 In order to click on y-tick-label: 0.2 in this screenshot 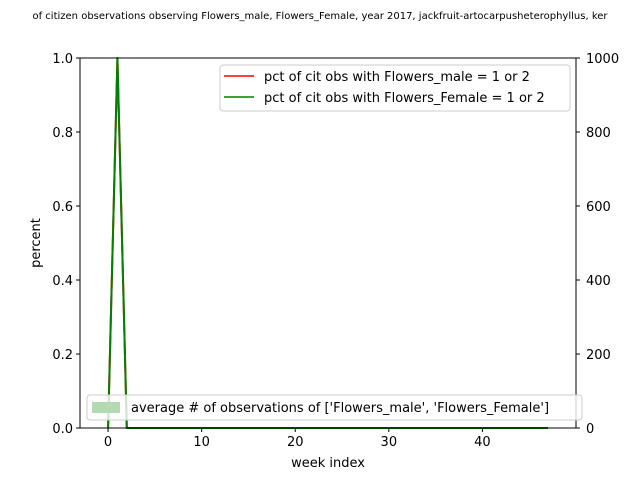, I will do `click(62, 355)`.